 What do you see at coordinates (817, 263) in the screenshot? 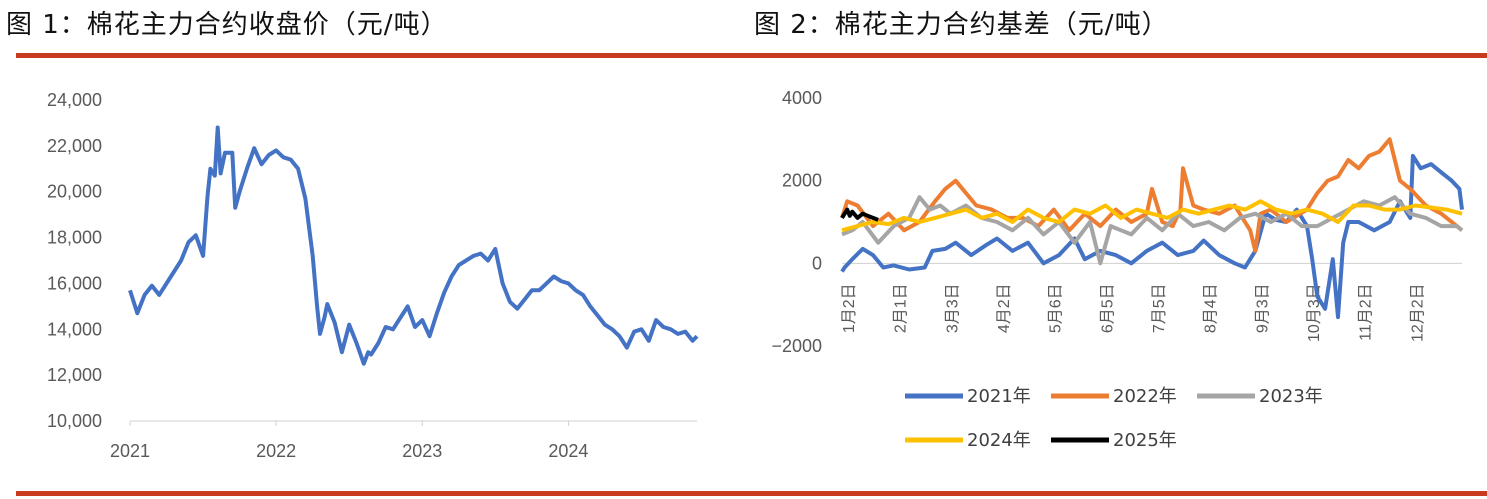
I see `y-tick-label: 0` at bounding box center [817, 263].